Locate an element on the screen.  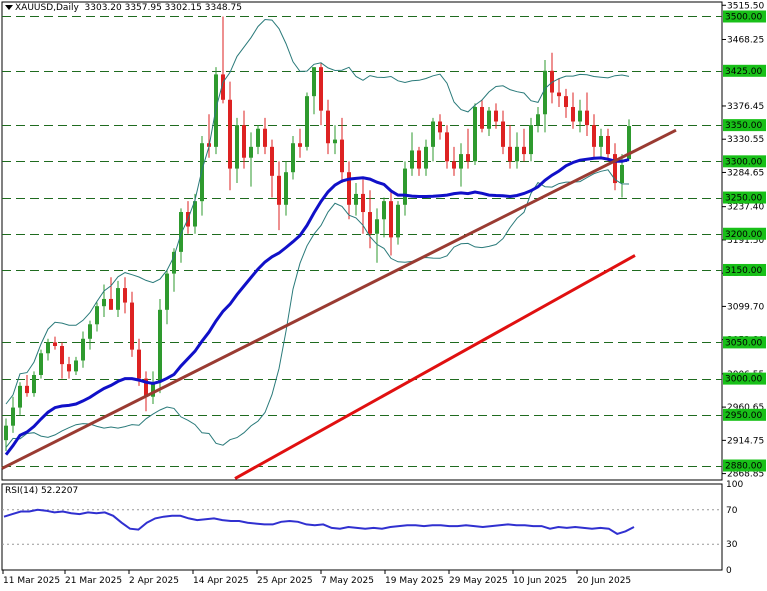
price-tick-label: 3099.70 is located at coordinates (745, 307).